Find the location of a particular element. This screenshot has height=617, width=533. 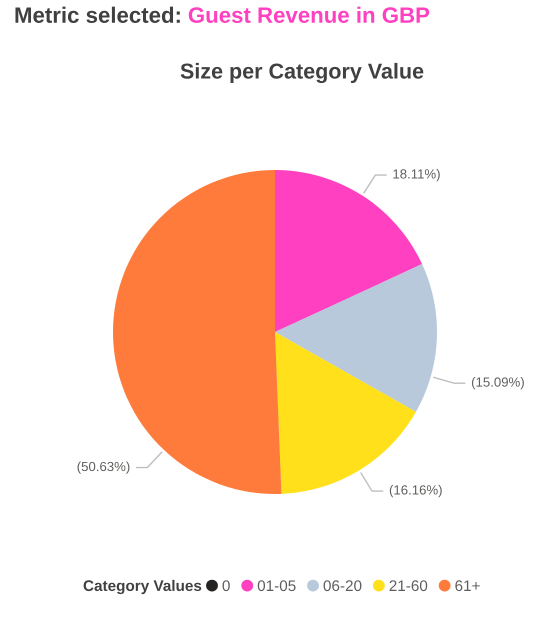

chart-title: Size per Category Value is located at coordinates (302, 73).